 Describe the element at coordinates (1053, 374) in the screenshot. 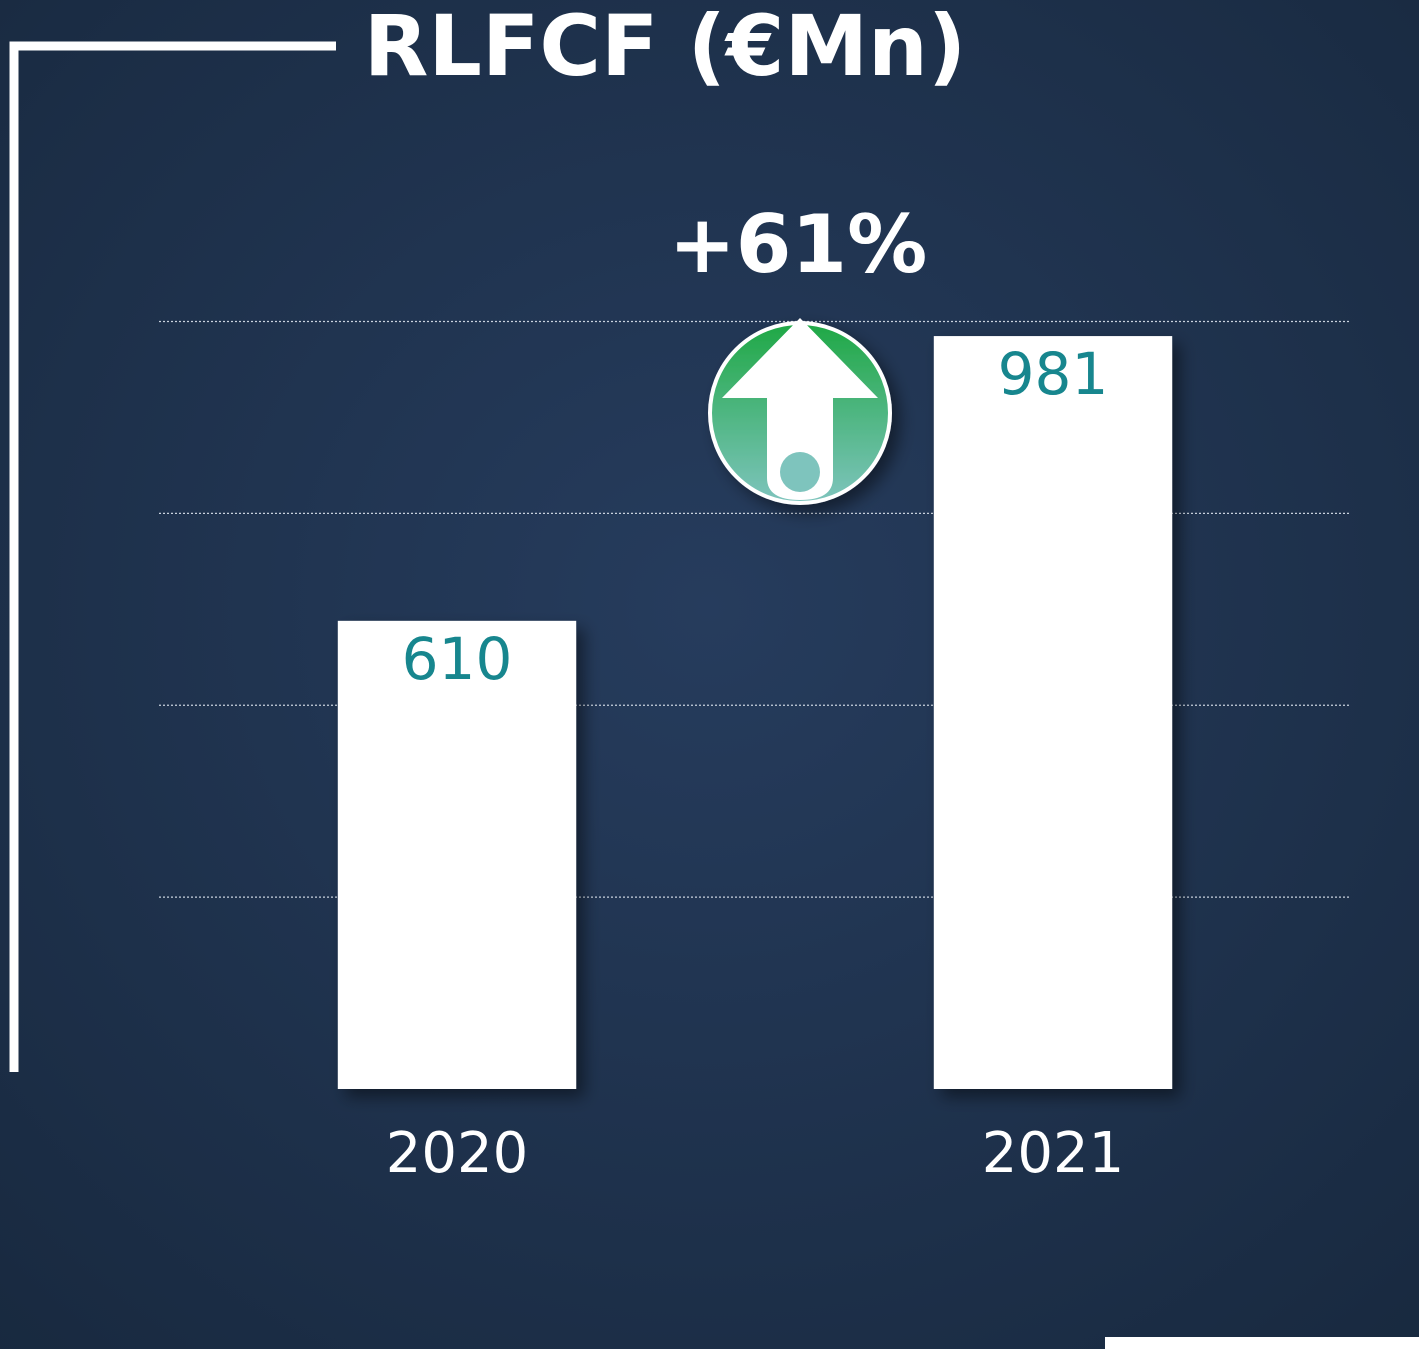

I see `value-label: 981` at that location.